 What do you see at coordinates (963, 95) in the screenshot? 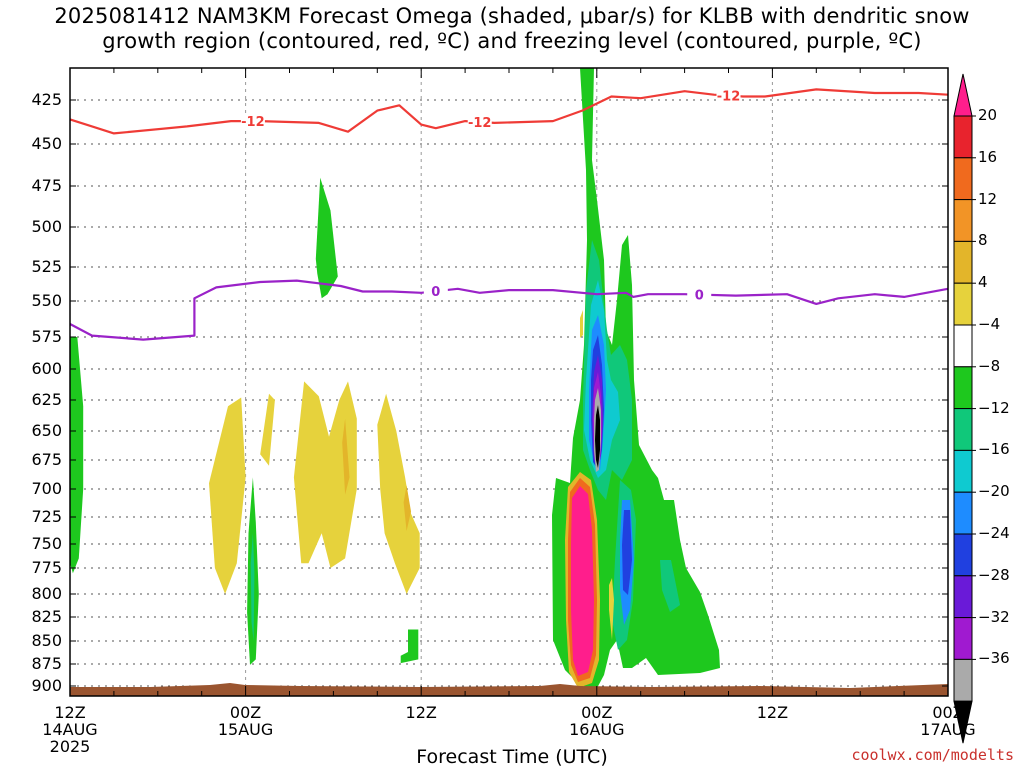
I see `colorbar-top-arrow` at bounding box center [963, 95].